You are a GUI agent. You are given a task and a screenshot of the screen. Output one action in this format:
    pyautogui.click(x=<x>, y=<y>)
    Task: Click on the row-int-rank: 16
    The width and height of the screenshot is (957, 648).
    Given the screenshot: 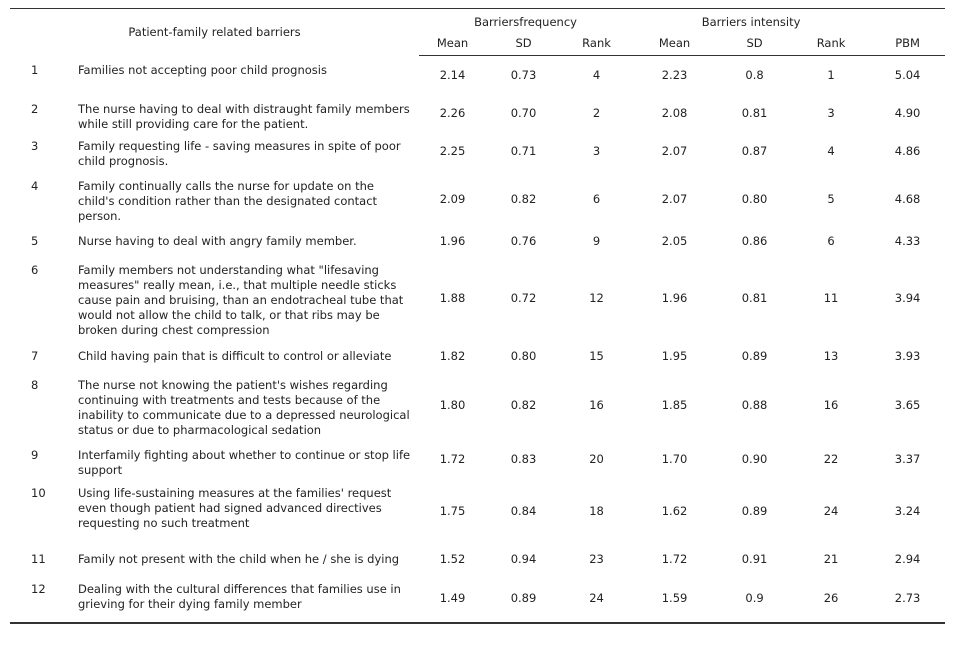 What is the action you would take?
    pyautogui.click(x=831, y=405)
    